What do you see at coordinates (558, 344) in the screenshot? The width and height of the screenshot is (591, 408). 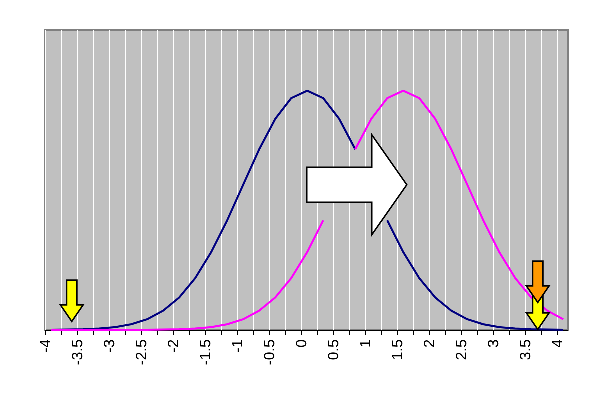 I see `x-tick-label: 4` at bounding box center [558, 344].